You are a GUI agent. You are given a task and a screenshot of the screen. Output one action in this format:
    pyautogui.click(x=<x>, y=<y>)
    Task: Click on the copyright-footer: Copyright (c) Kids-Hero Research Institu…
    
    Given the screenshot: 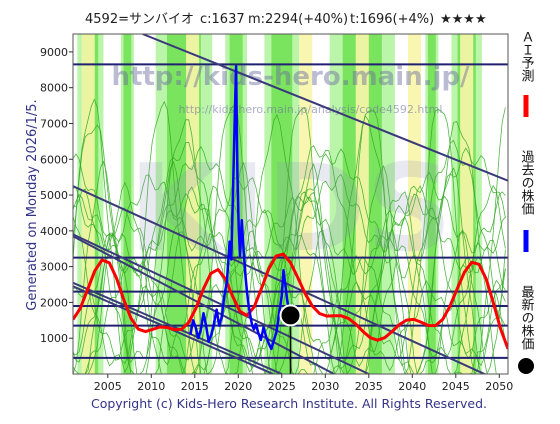 What is the action you would take?
    pyautogui.click(x=289, y=403)
    